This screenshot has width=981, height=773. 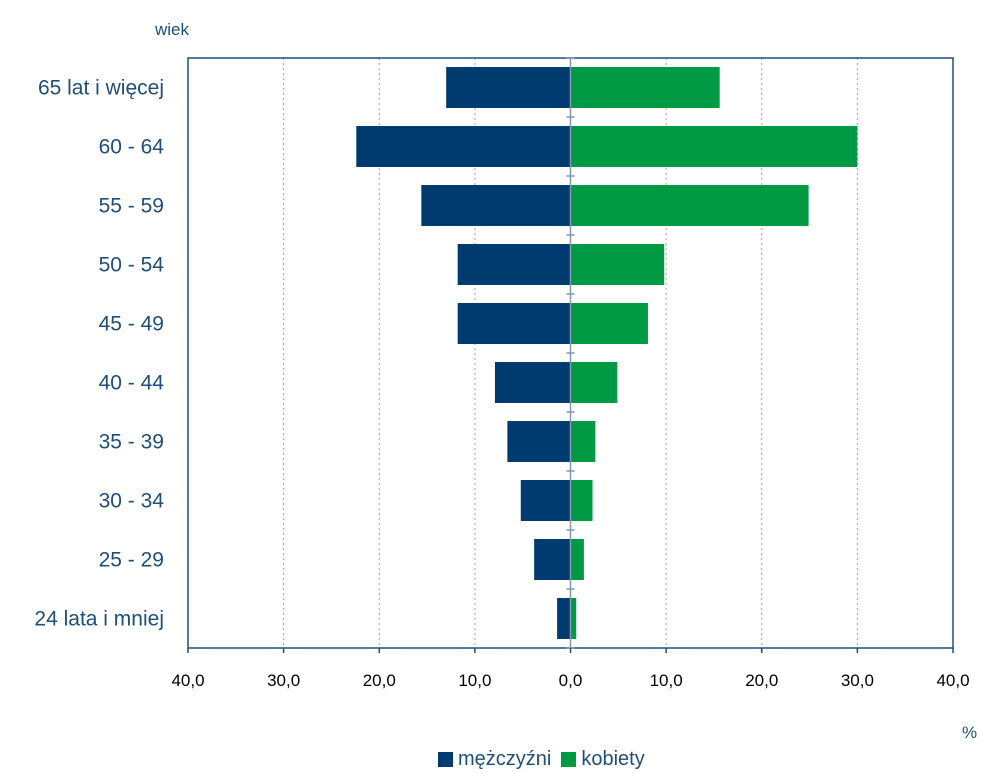 What do you see at coordinates (131, 560) in the screenshot?
I see `category-label: 25 - 29` at bounding box center [131, 560].